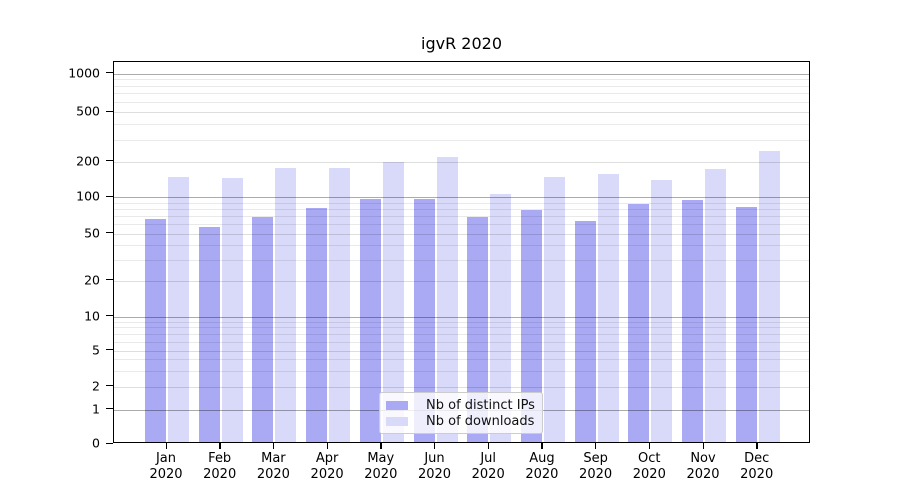  I want to click on y-tick-label: 100, so click(88, 196).